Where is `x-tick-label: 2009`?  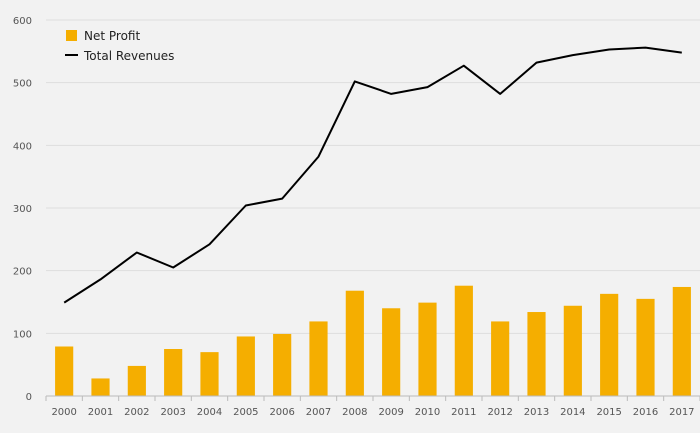 x-tick-label: 2009 is located at coordinates (390, 412).